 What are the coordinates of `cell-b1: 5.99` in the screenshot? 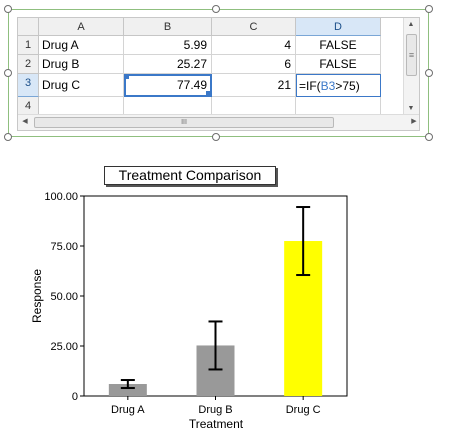 It's located at (168, 45).